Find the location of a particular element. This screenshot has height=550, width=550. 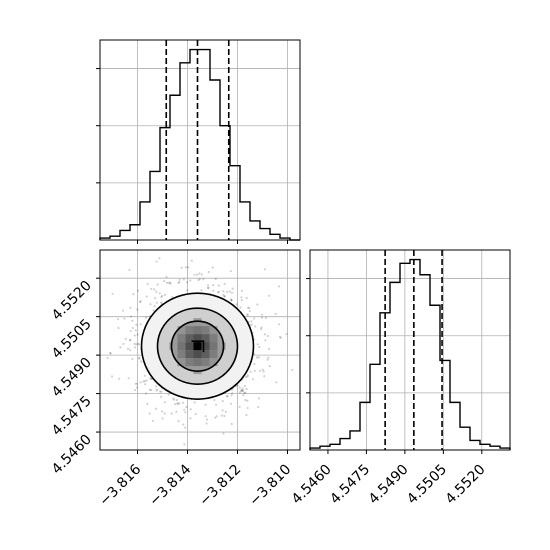

panel-background is located at coordinates (410, 350).